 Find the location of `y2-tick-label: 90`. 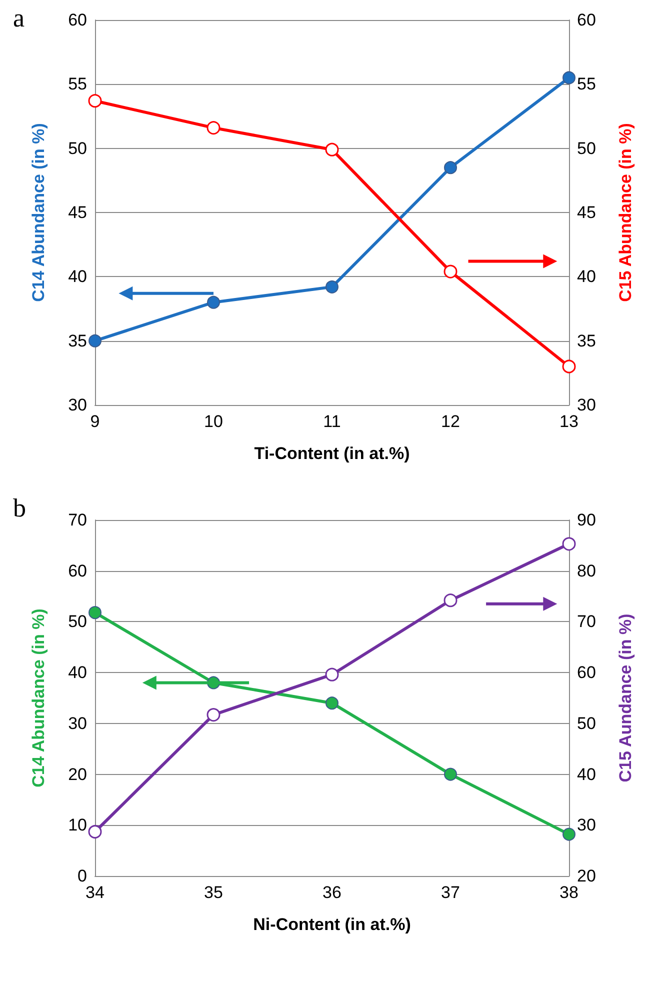

y2-tick-label: 90 is located at coordinates (586, 520).